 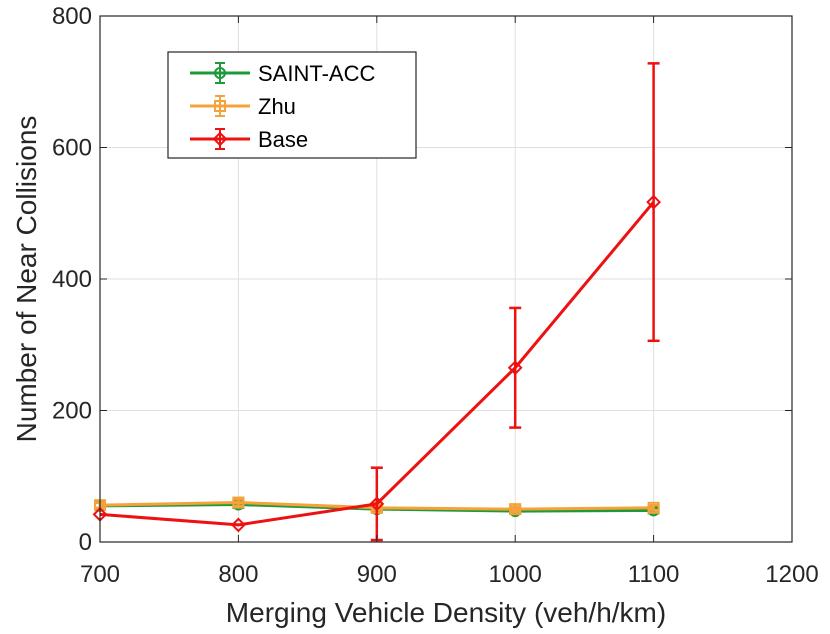 What do you see at coordinates (26, 279) in the screenshot?
I see `y-axis-title: Number of Near Collisions` at bounding box center [26, 279].